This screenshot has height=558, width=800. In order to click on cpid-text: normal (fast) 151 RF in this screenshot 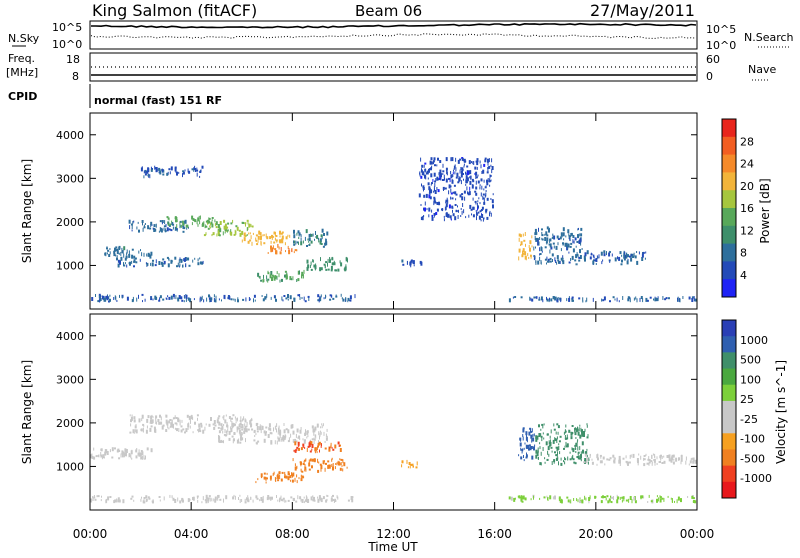, I will do `click(158, 100)`.